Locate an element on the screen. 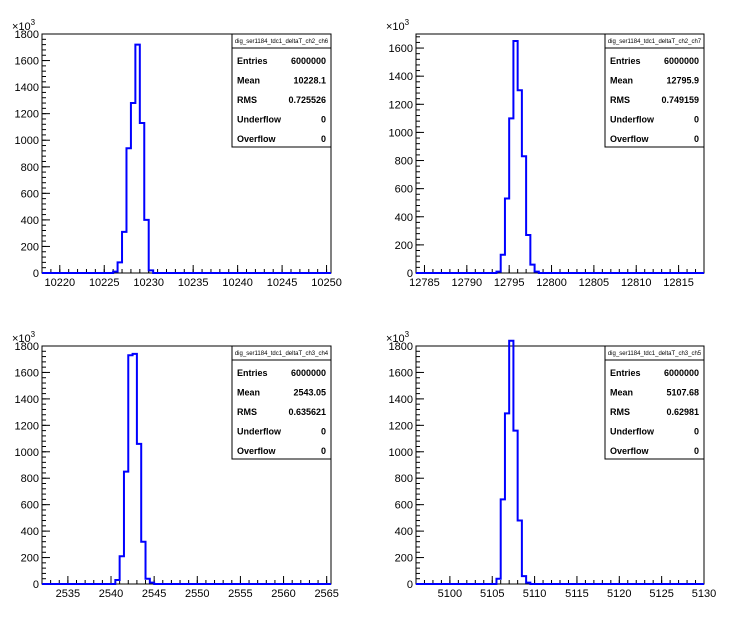 This screenshot has width=746, height=622. stats-value: 10228.1 is located at coordinates (309, 81).